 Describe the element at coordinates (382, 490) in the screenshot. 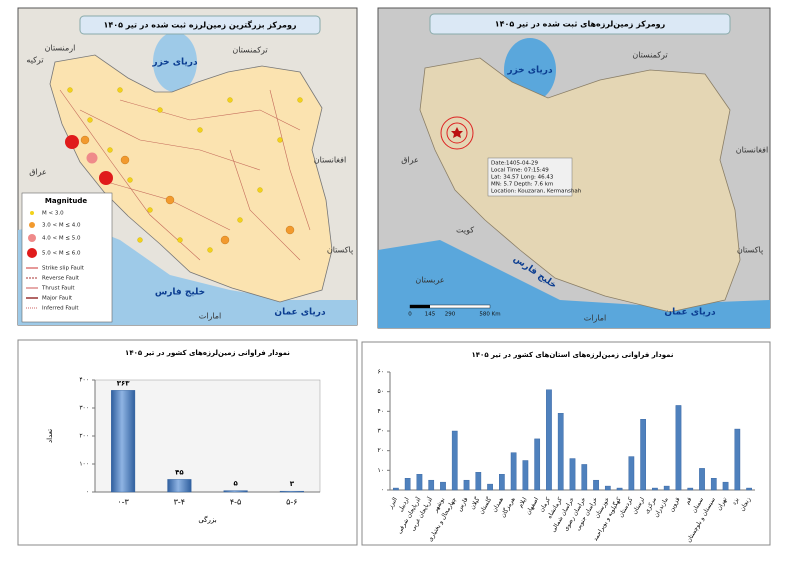

I see `y-tick-label: ۰` at that location.